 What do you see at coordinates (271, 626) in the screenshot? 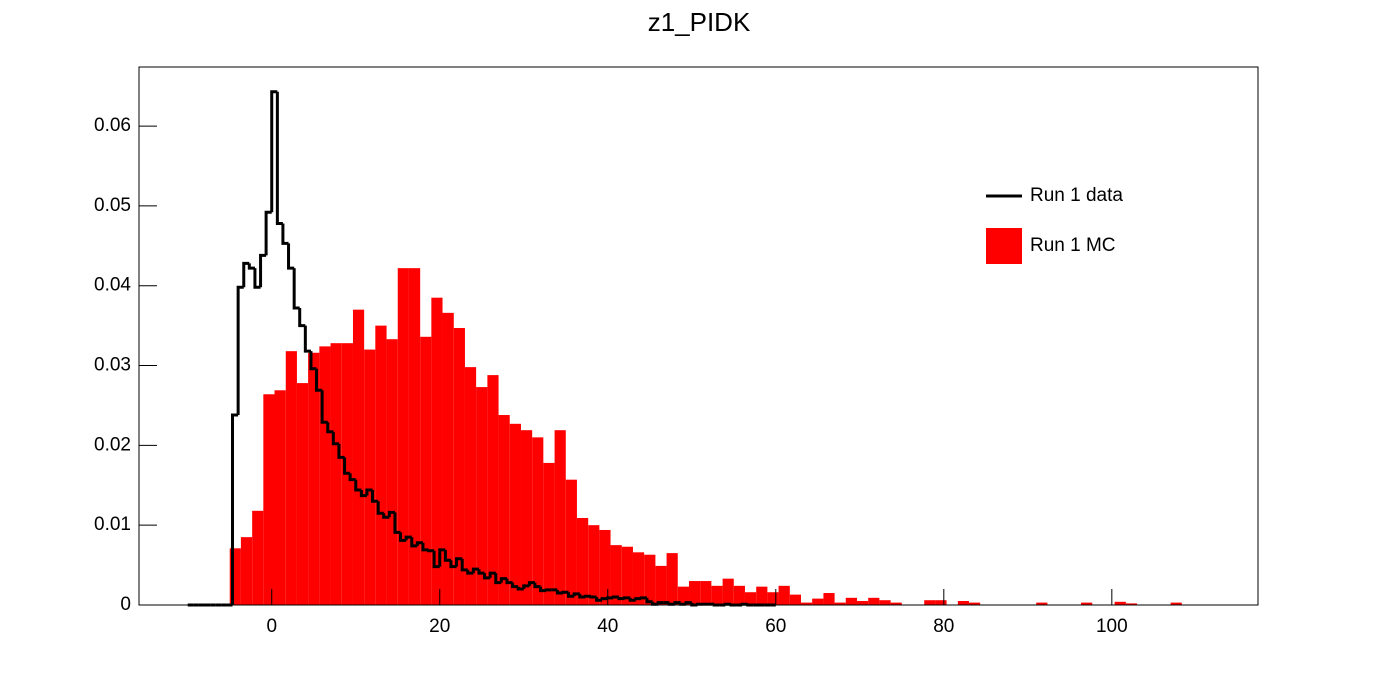
I see `x-tick-label: 0` at bounding box center [271, 626].